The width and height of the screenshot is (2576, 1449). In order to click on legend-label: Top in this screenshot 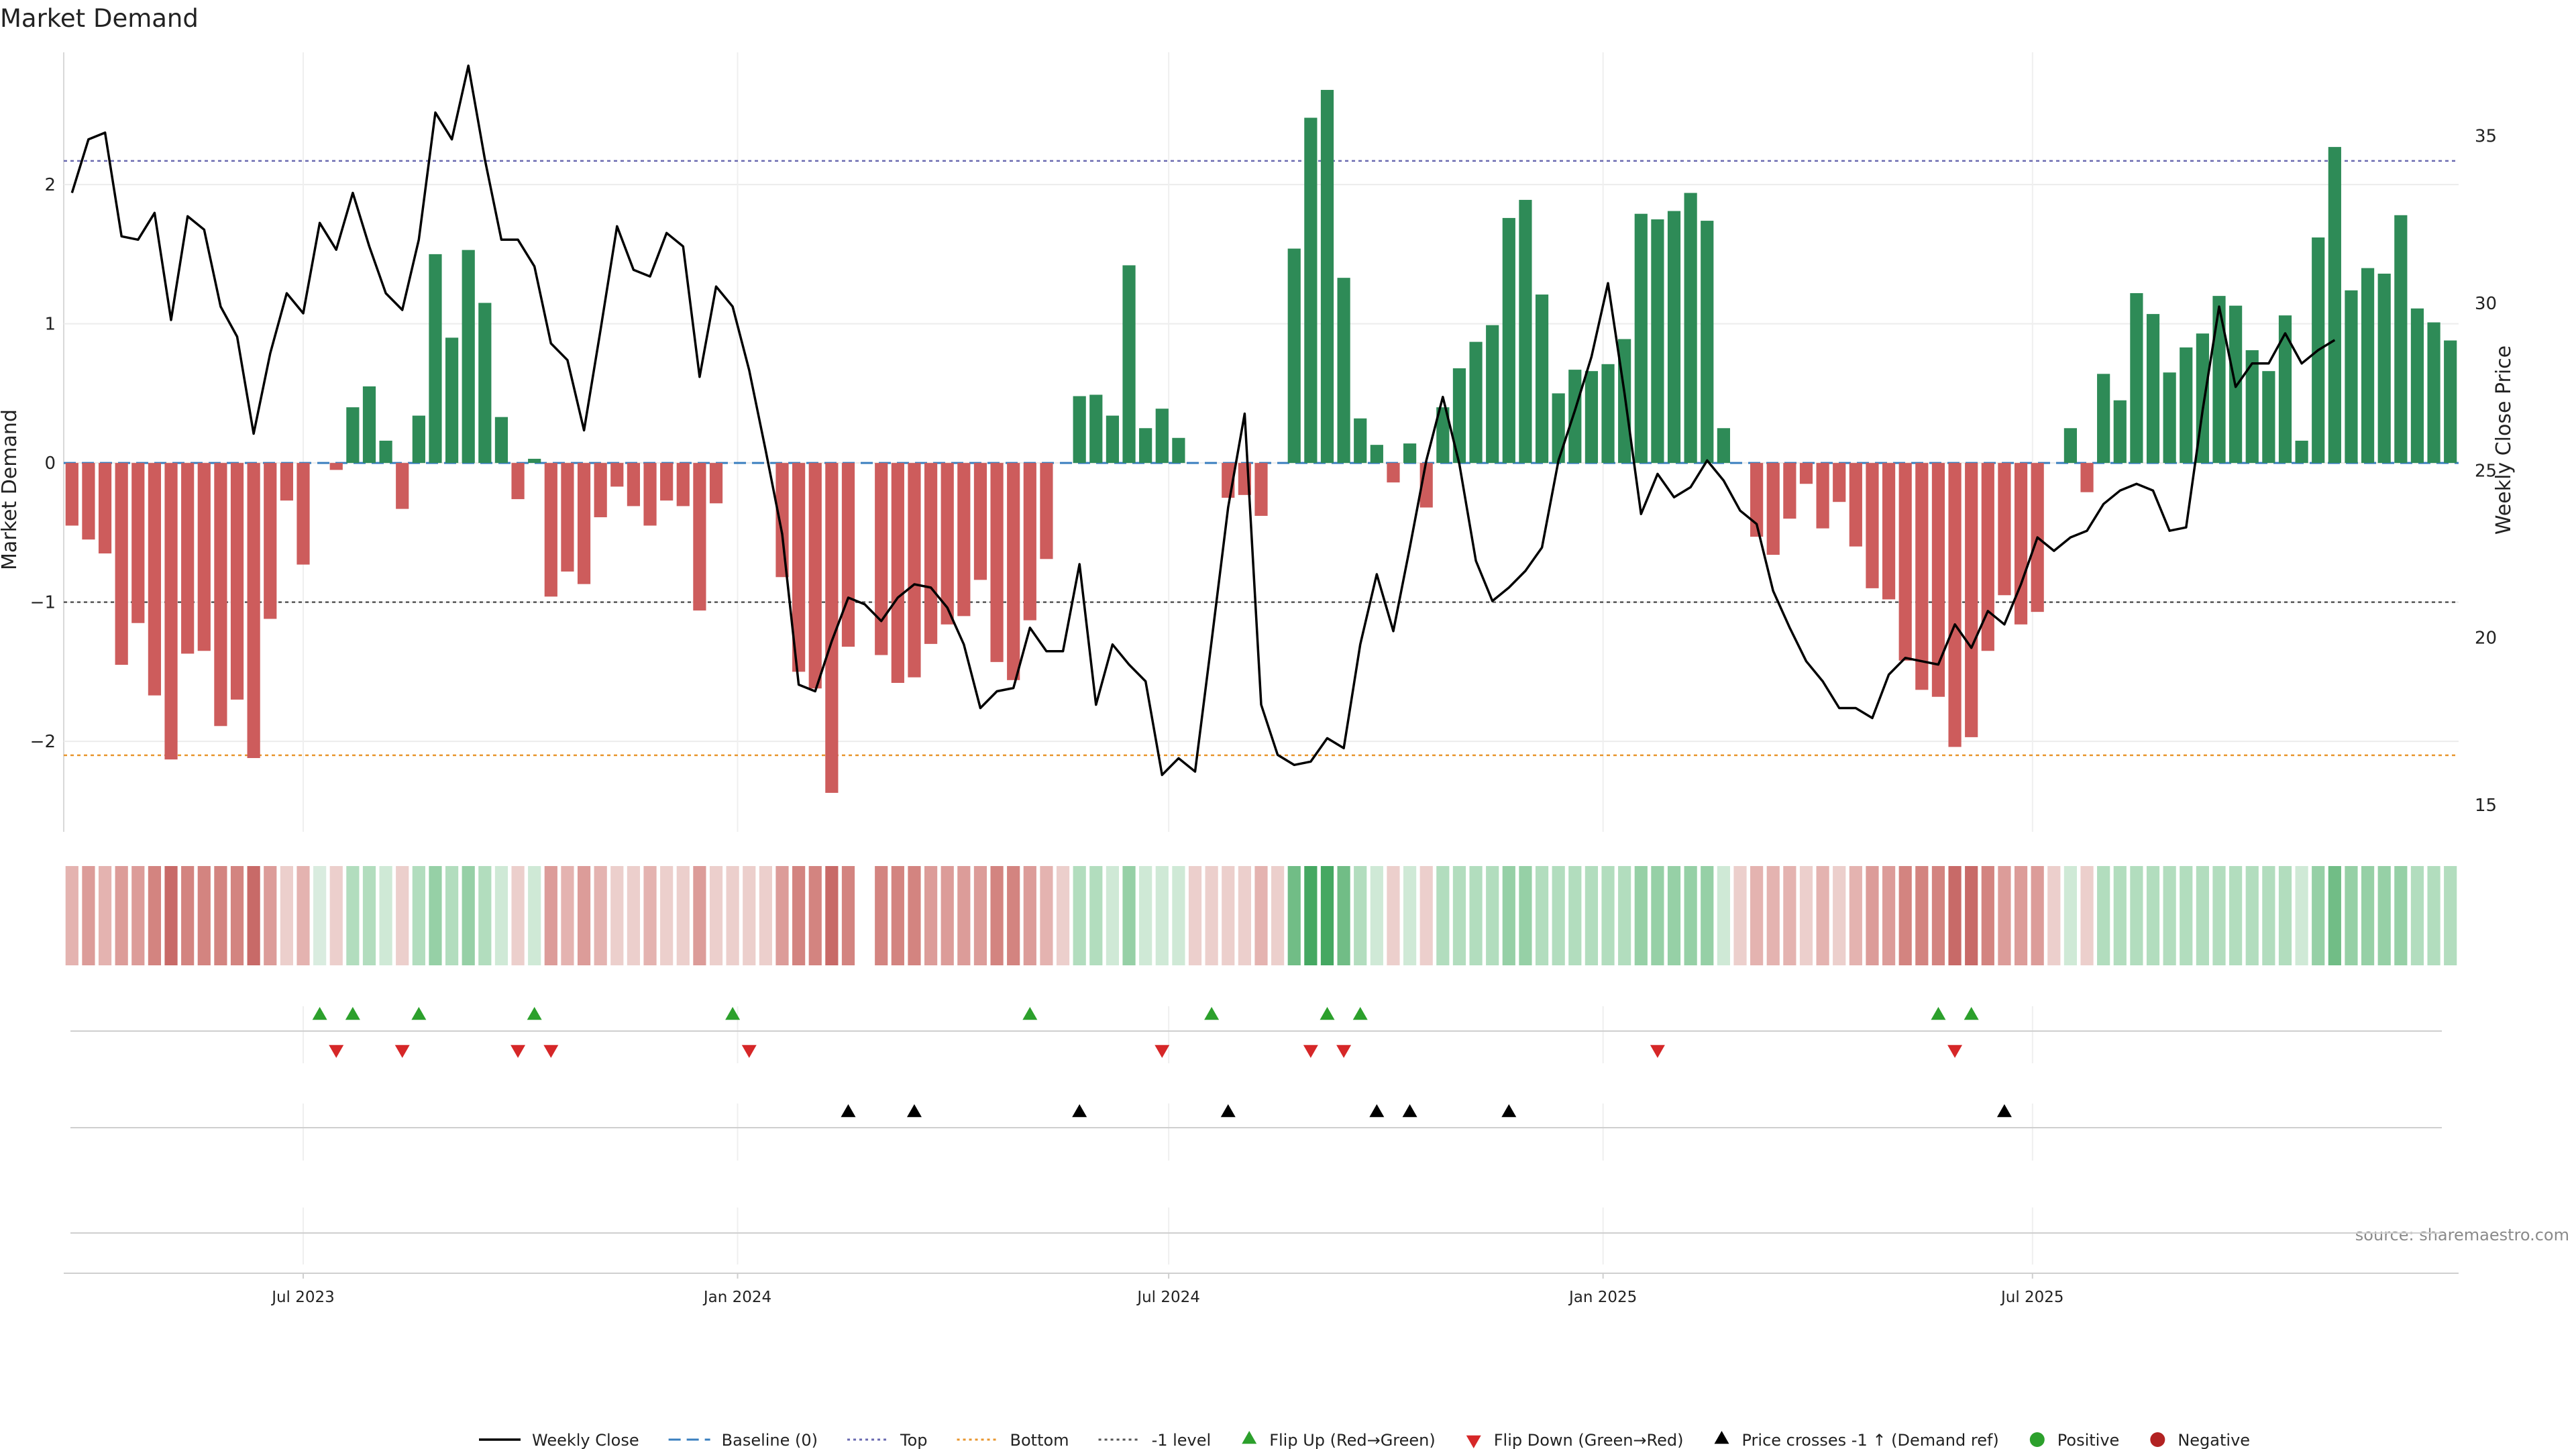, I will do `click(914, 1440)`.